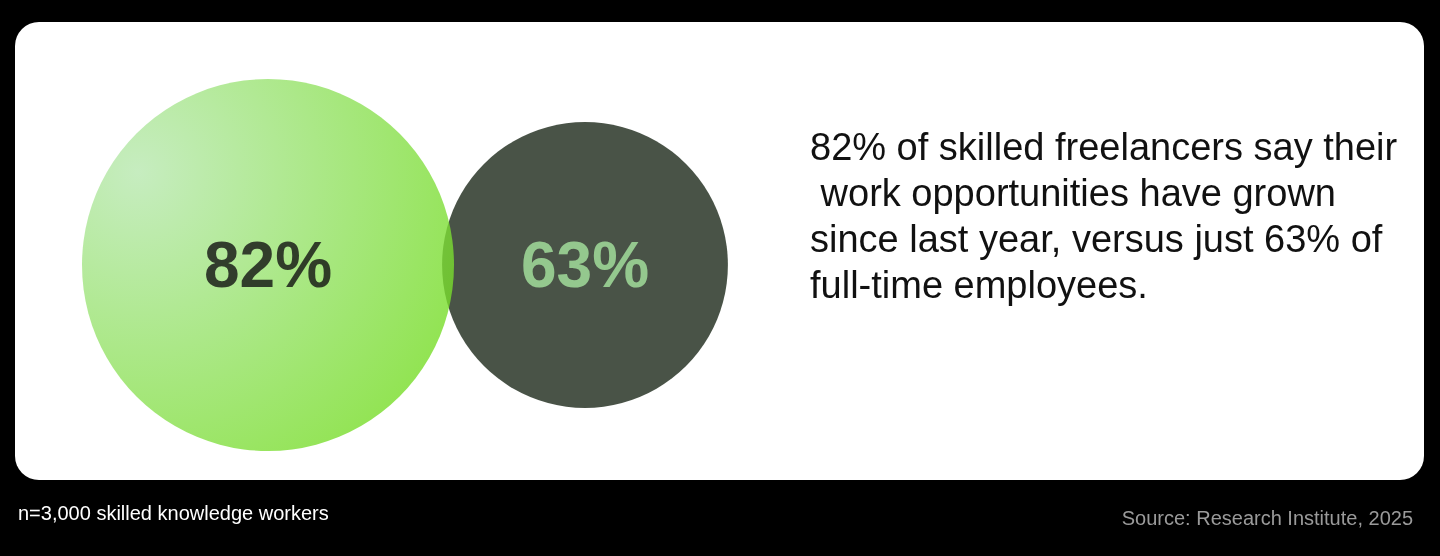  I want to click on text: n=3,000 skilled knowledge workers, so click(173, 513).